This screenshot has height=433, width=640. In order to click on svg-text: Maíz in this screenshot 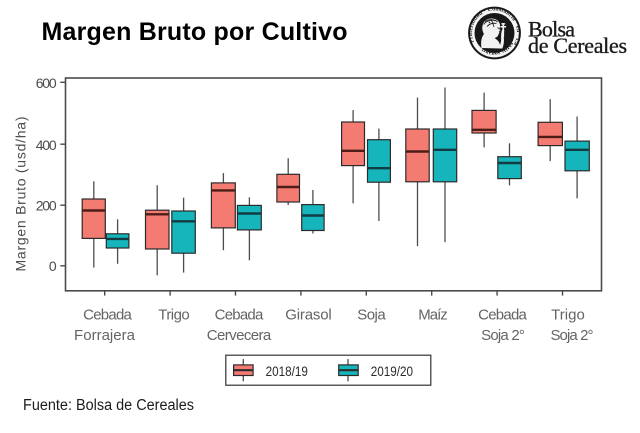, I will do `click(432, 314)`.